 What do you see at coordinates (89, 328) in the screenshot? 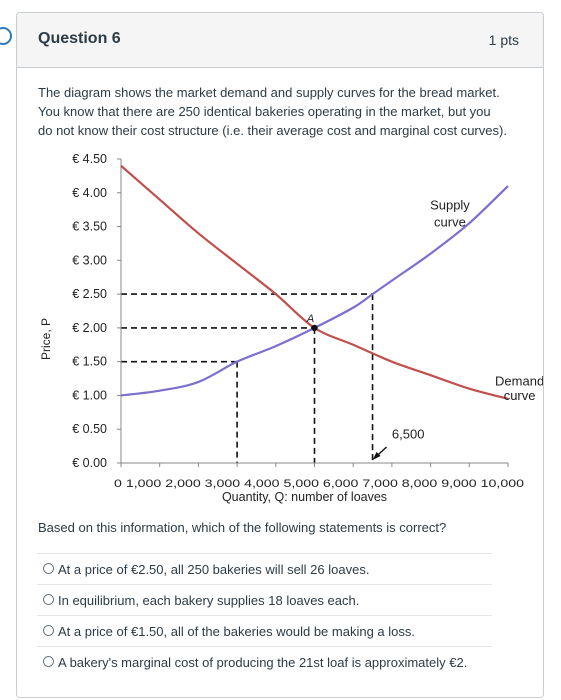
I see `y-tick-label: € 2.00` at bounding box center [89, 328].